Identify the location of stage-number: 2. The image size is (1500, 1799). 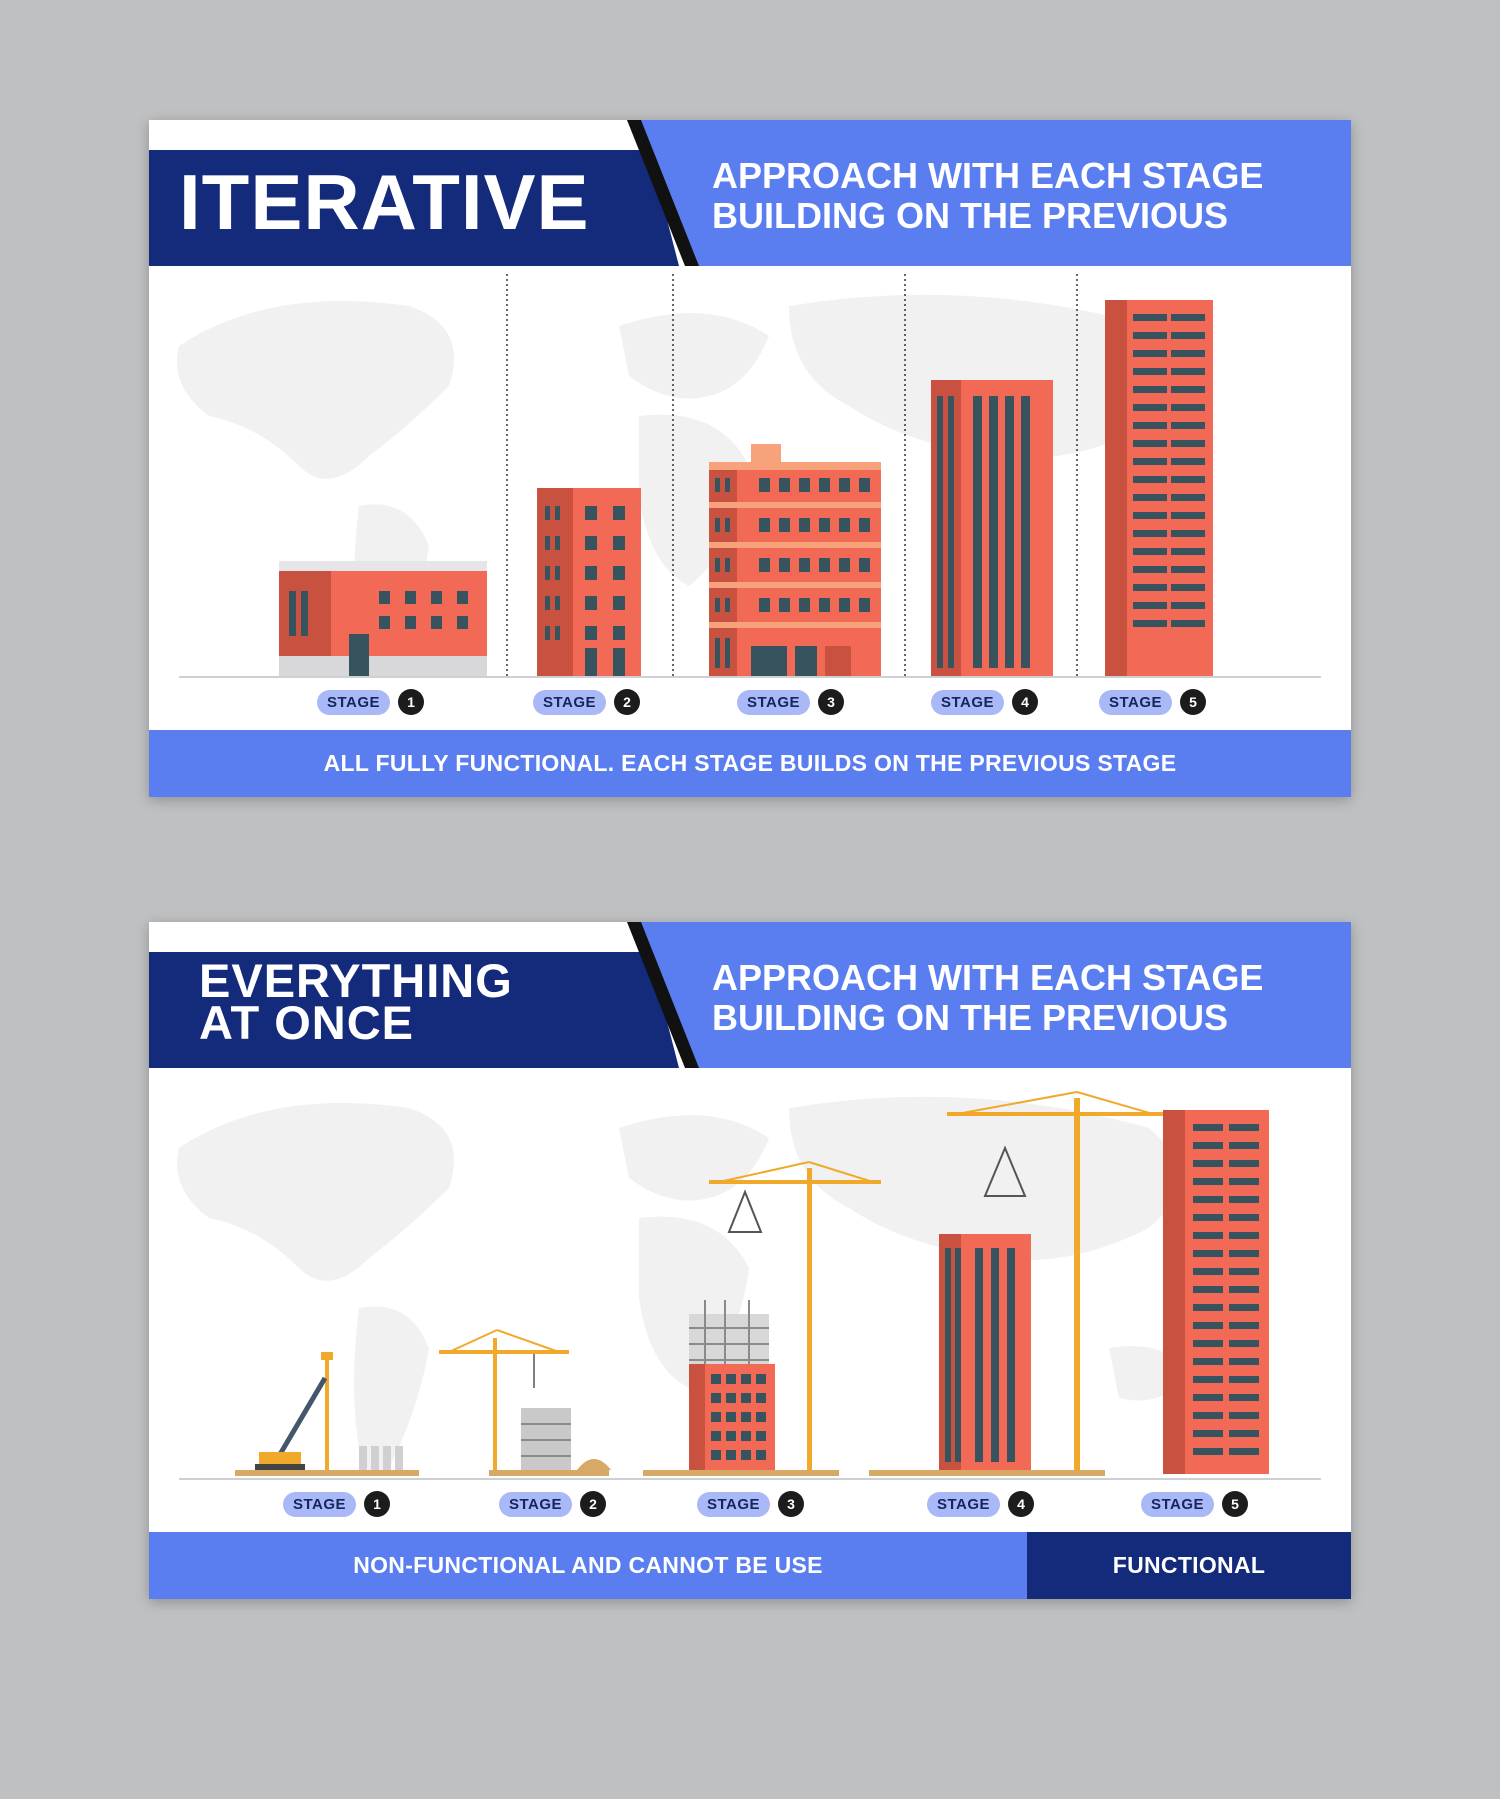
(593, 1504).